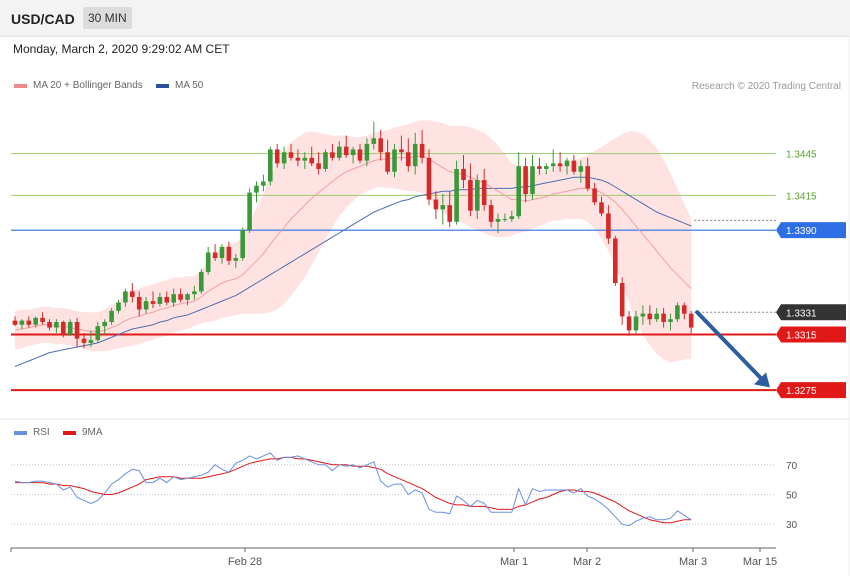 This screenshot has height=576, width=850. I want to click on rsi-line, so click(353, 489).